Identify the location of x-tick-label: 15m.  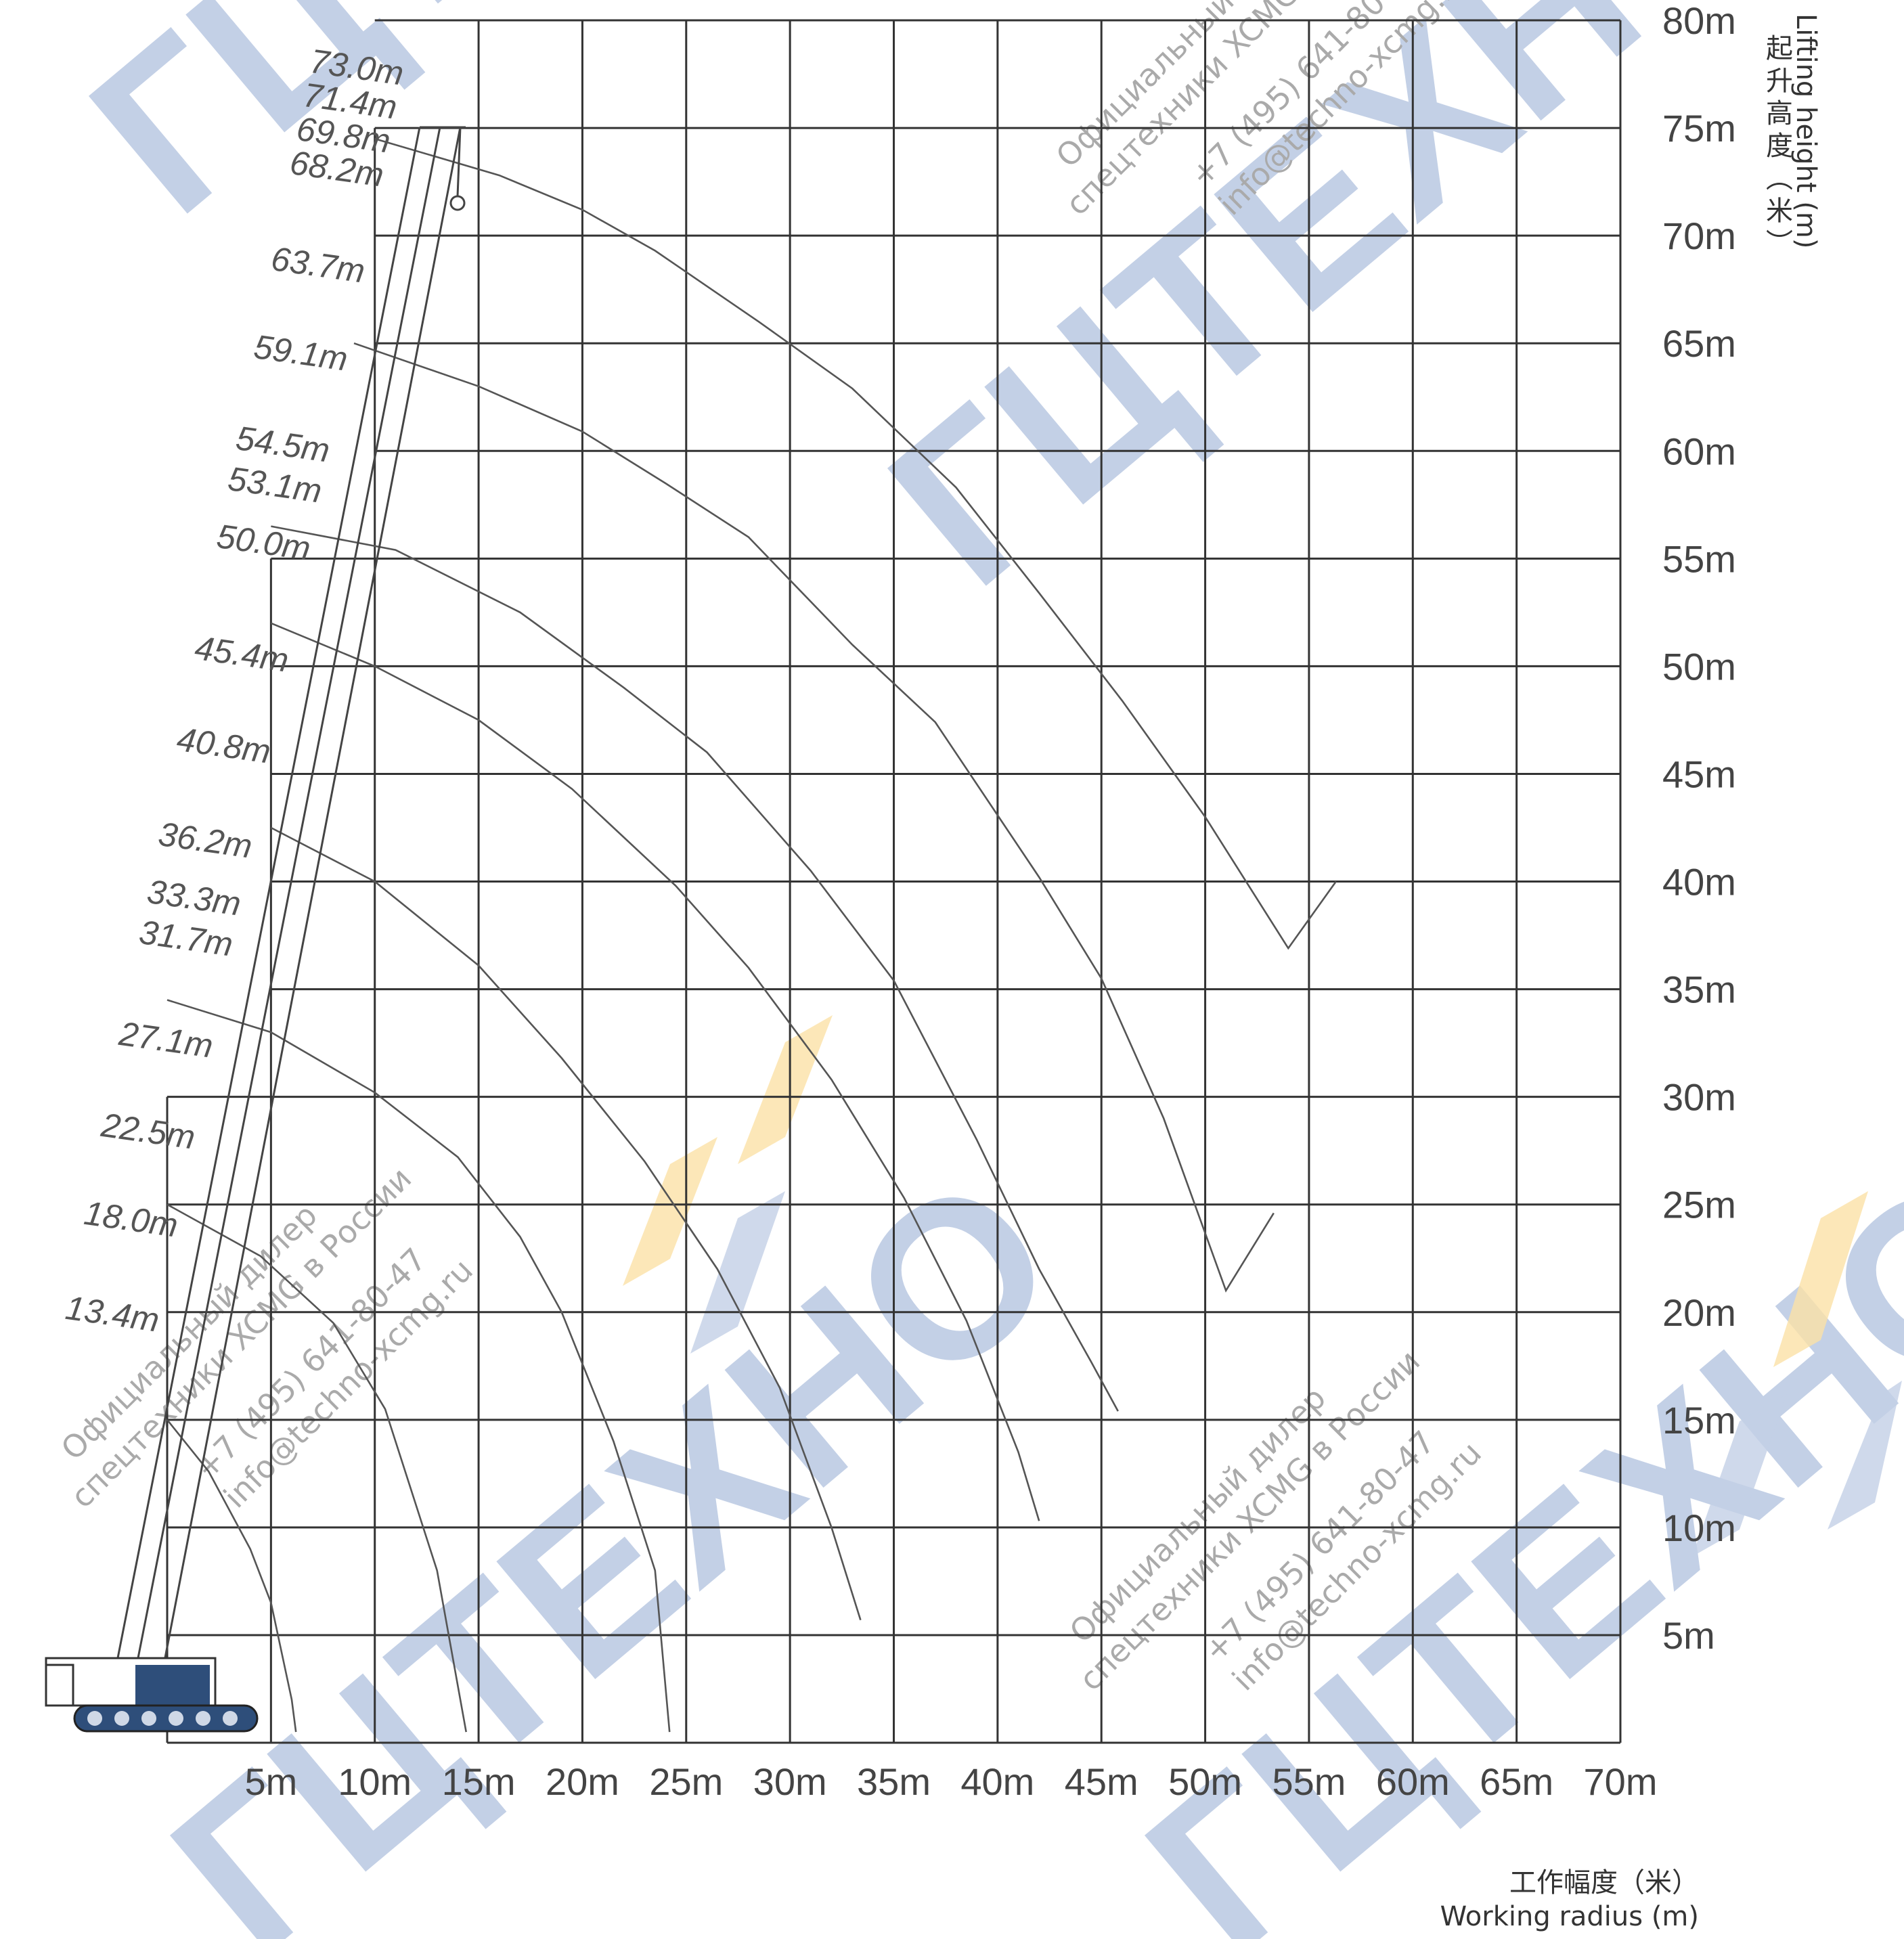
(479, 1782).